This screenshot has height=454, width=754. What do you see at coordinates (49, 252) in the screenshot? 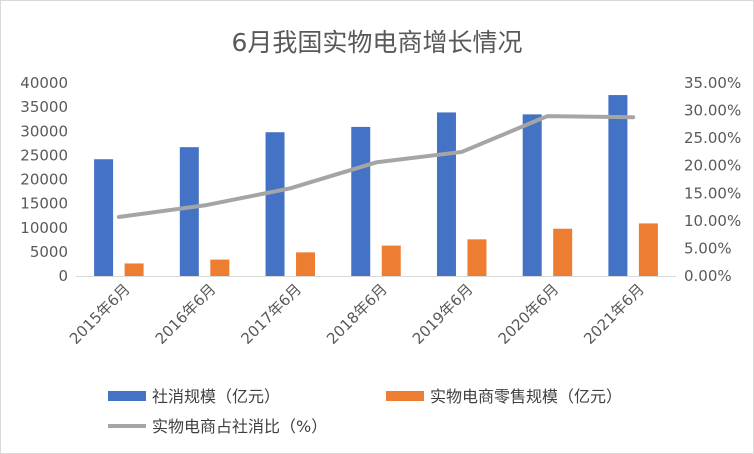
I see `y-left-tick-label: 5000` at bounding box center [49, 252].